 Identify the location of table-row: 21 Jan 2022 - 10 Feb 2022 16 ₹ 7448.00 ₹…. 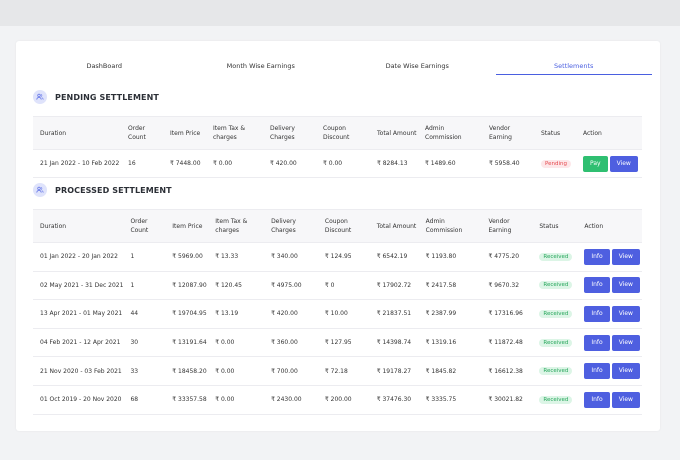
(337, 163).